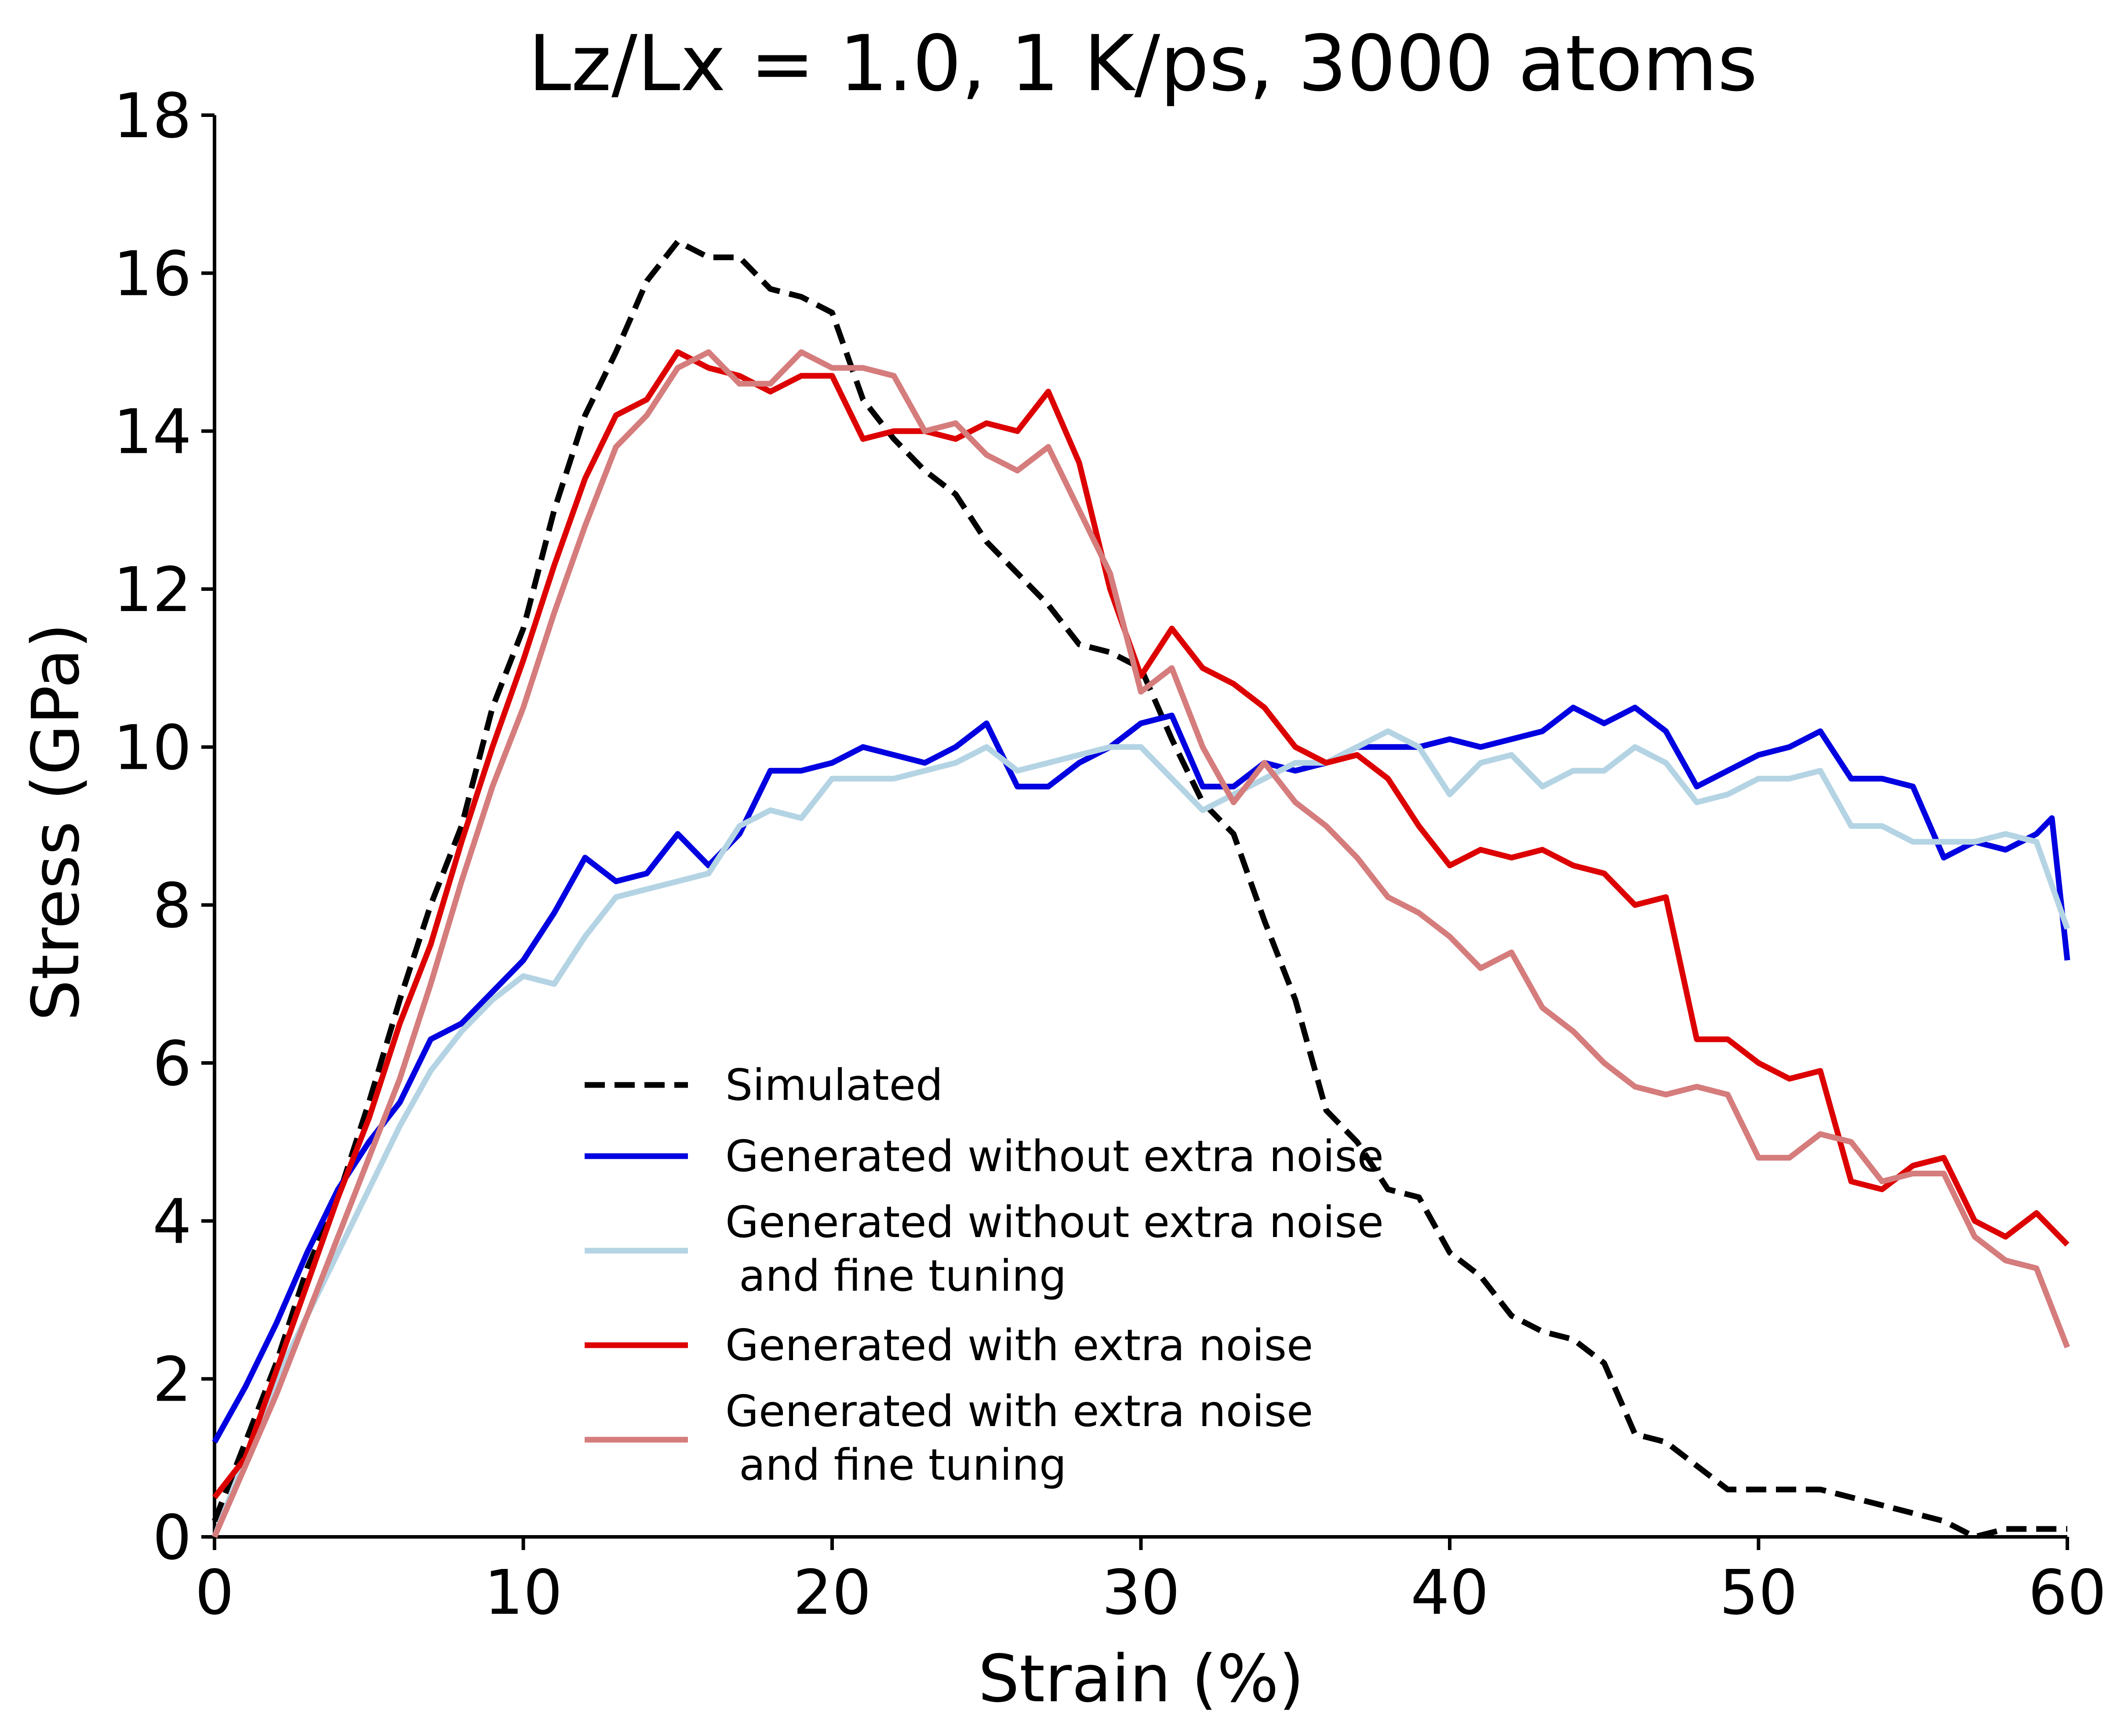 The image size is (2117, 1736). What do you see at coordinates (1143, 64) in the screenshot?
I see `chart-title: Lz/Lx = 1.0, 1 K/ps, 3000 atoms` at bounding box center [1143, 64].